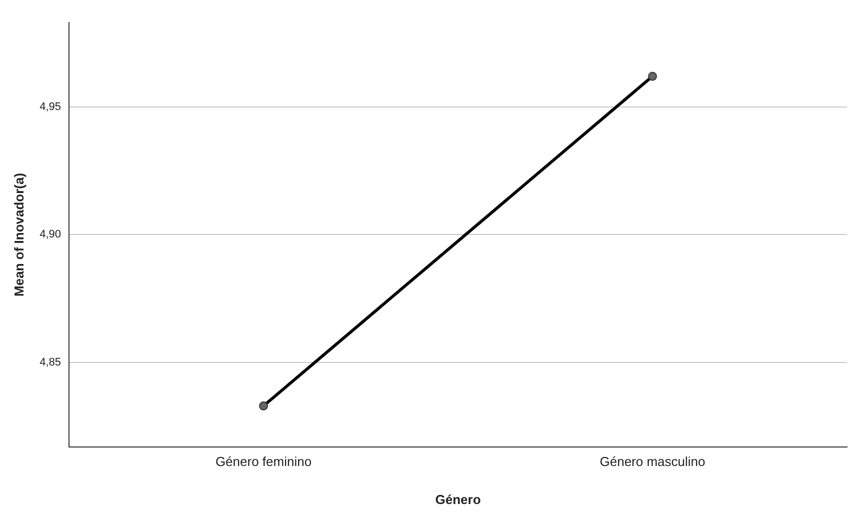 This screenshot has width=865, height=520. Describe the element at coordinates (263, 462) in the screenshot. I see `x-tick-label: Género feminino` at that location.